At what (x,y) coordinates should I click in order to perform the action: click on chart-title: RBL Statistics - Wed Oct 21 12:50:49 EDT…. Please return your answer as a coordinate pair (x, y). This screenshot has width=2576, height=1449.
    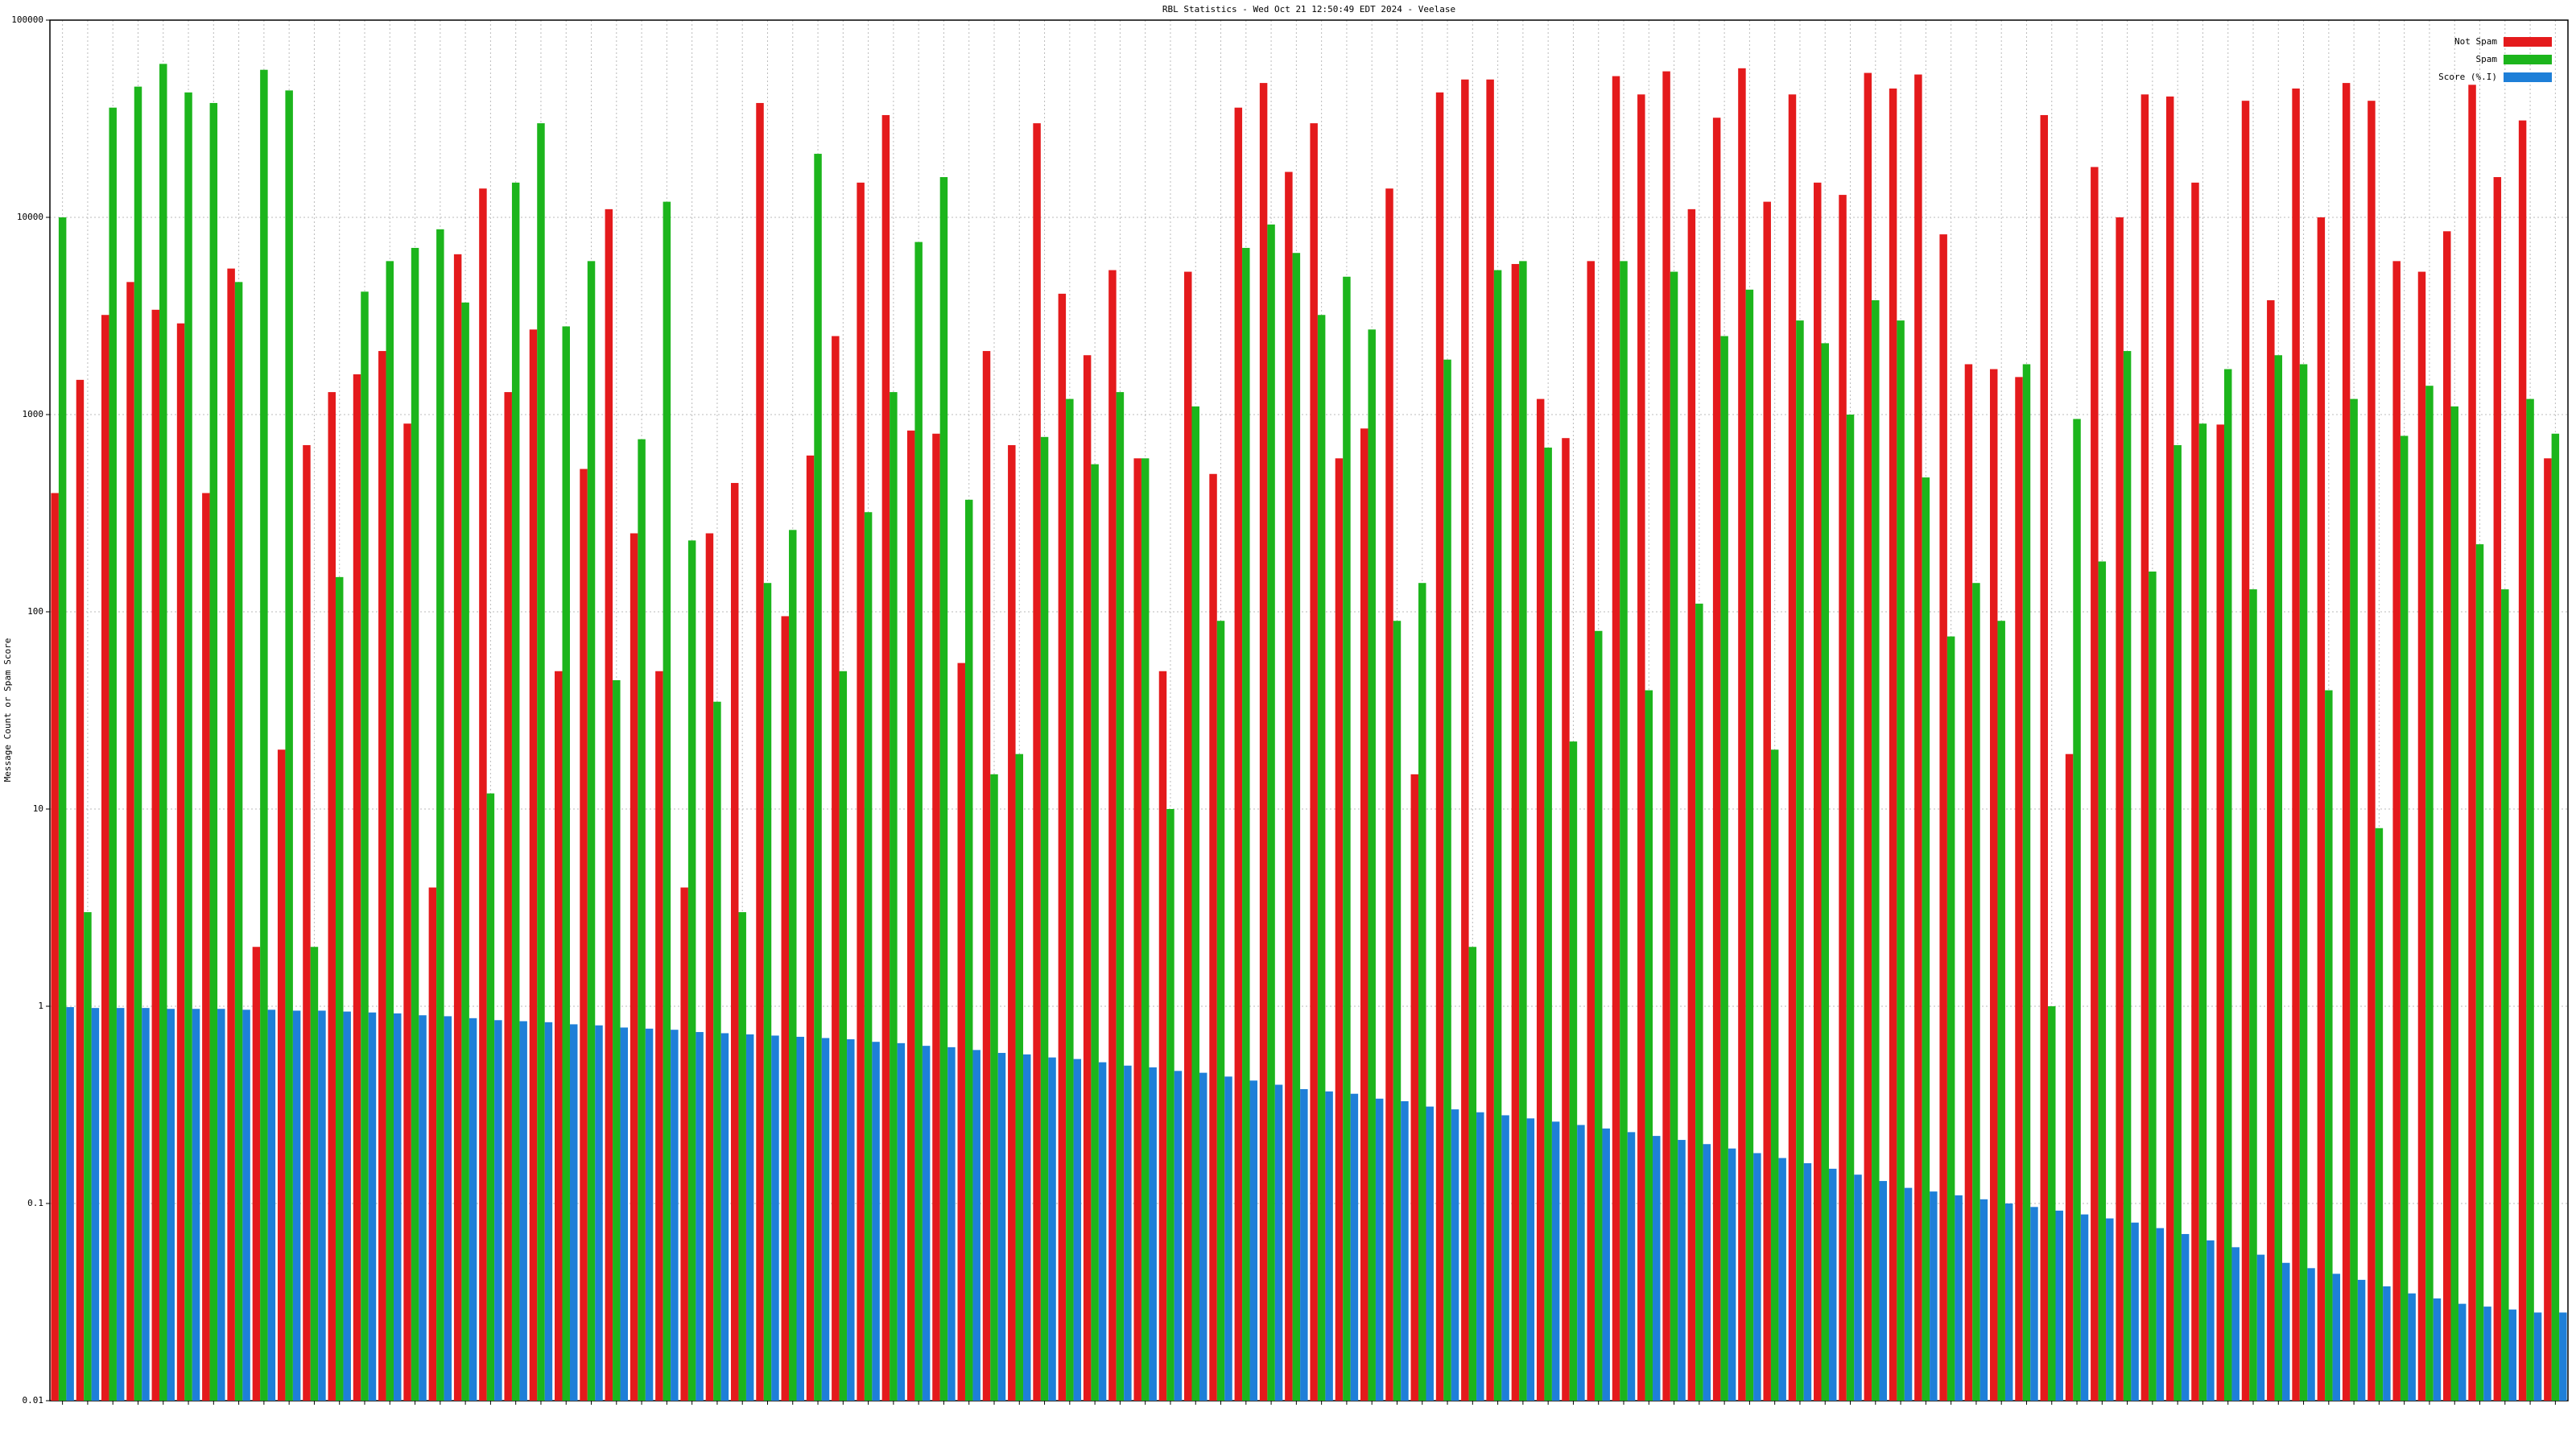
    Looking at the image, I should click on (1308, 9).